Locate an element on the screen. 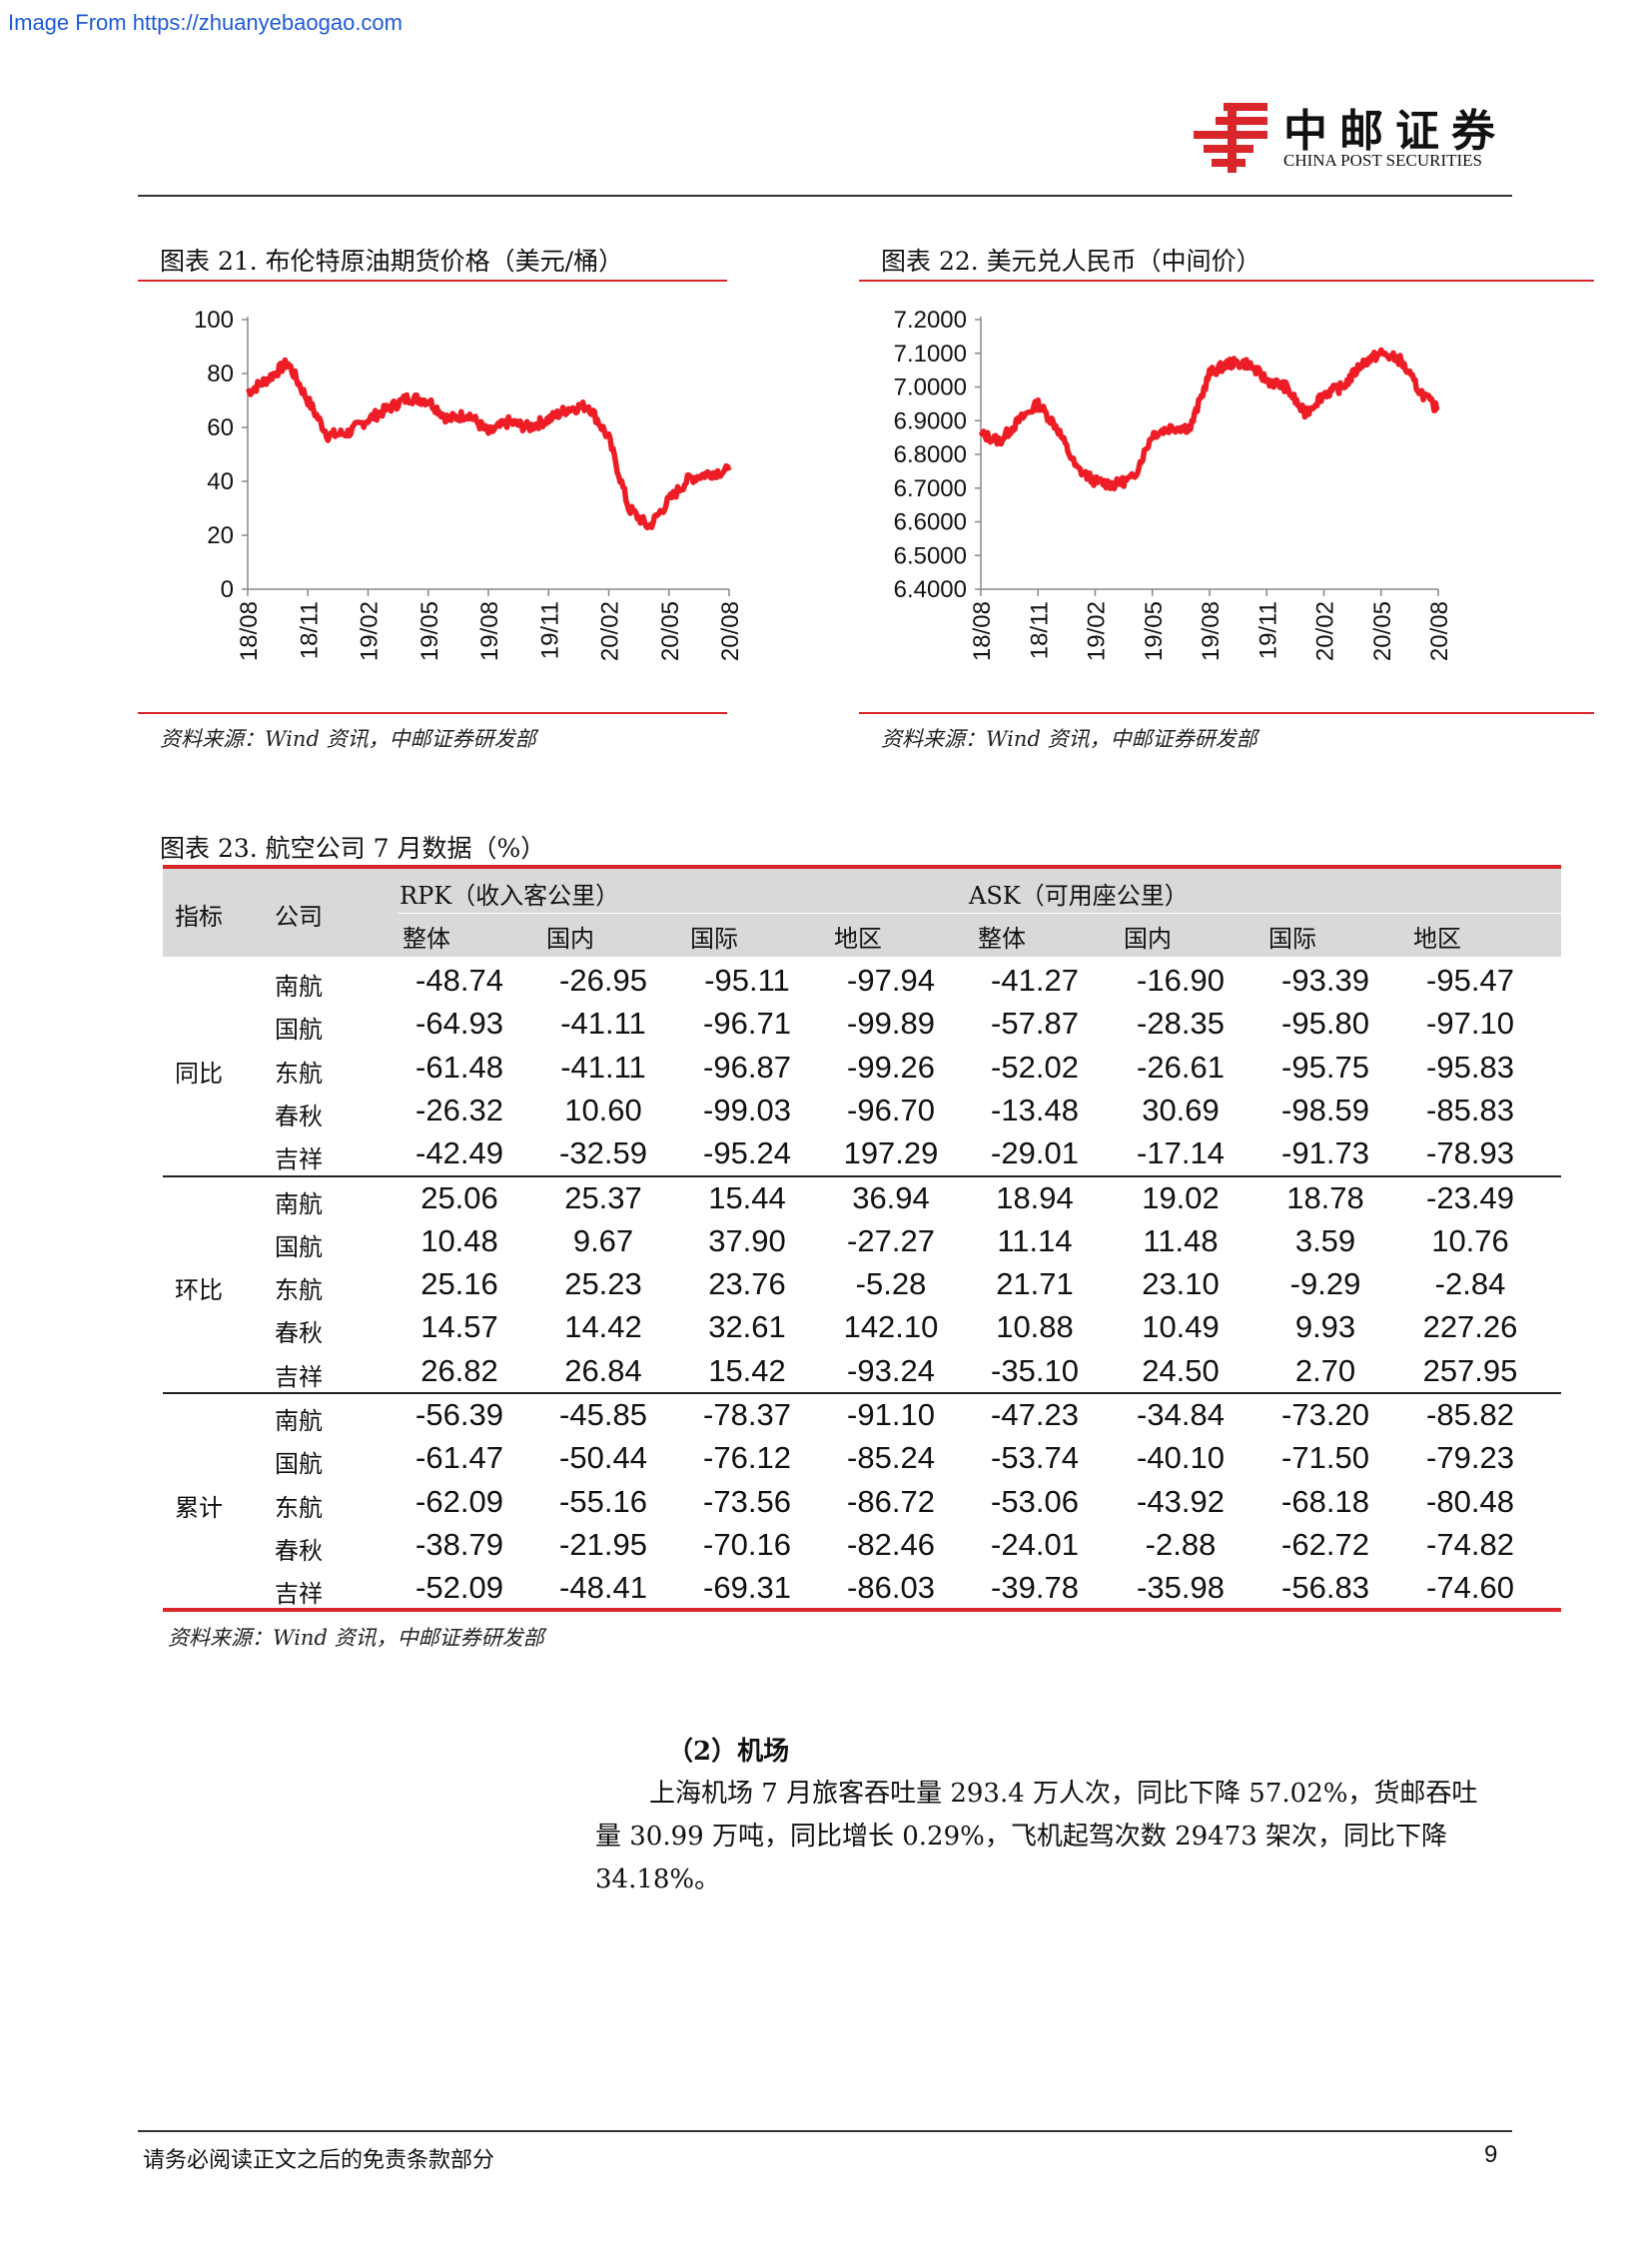 The width and height of the screenshot is (1652, 2242). value-cell: -98.59 is located at coordinates (1325, 1109).